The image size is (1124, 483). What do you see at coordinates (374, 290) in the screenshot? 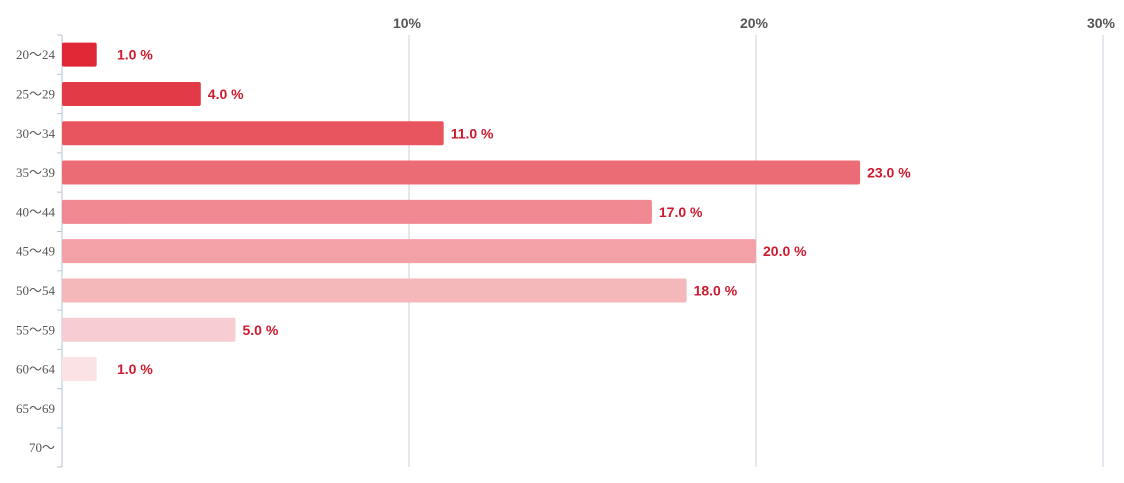
I see `bar-50〜54` at bounding box center [374, 290].